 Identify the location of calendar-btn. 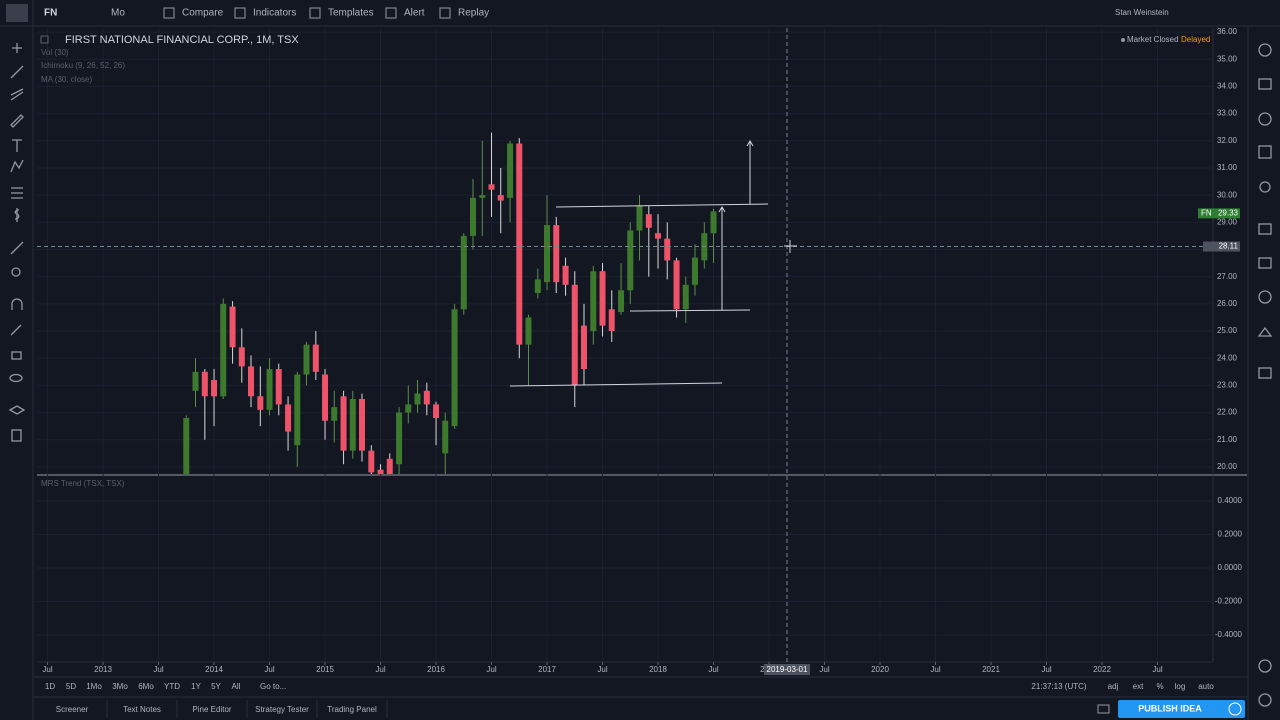
(1265, 152).